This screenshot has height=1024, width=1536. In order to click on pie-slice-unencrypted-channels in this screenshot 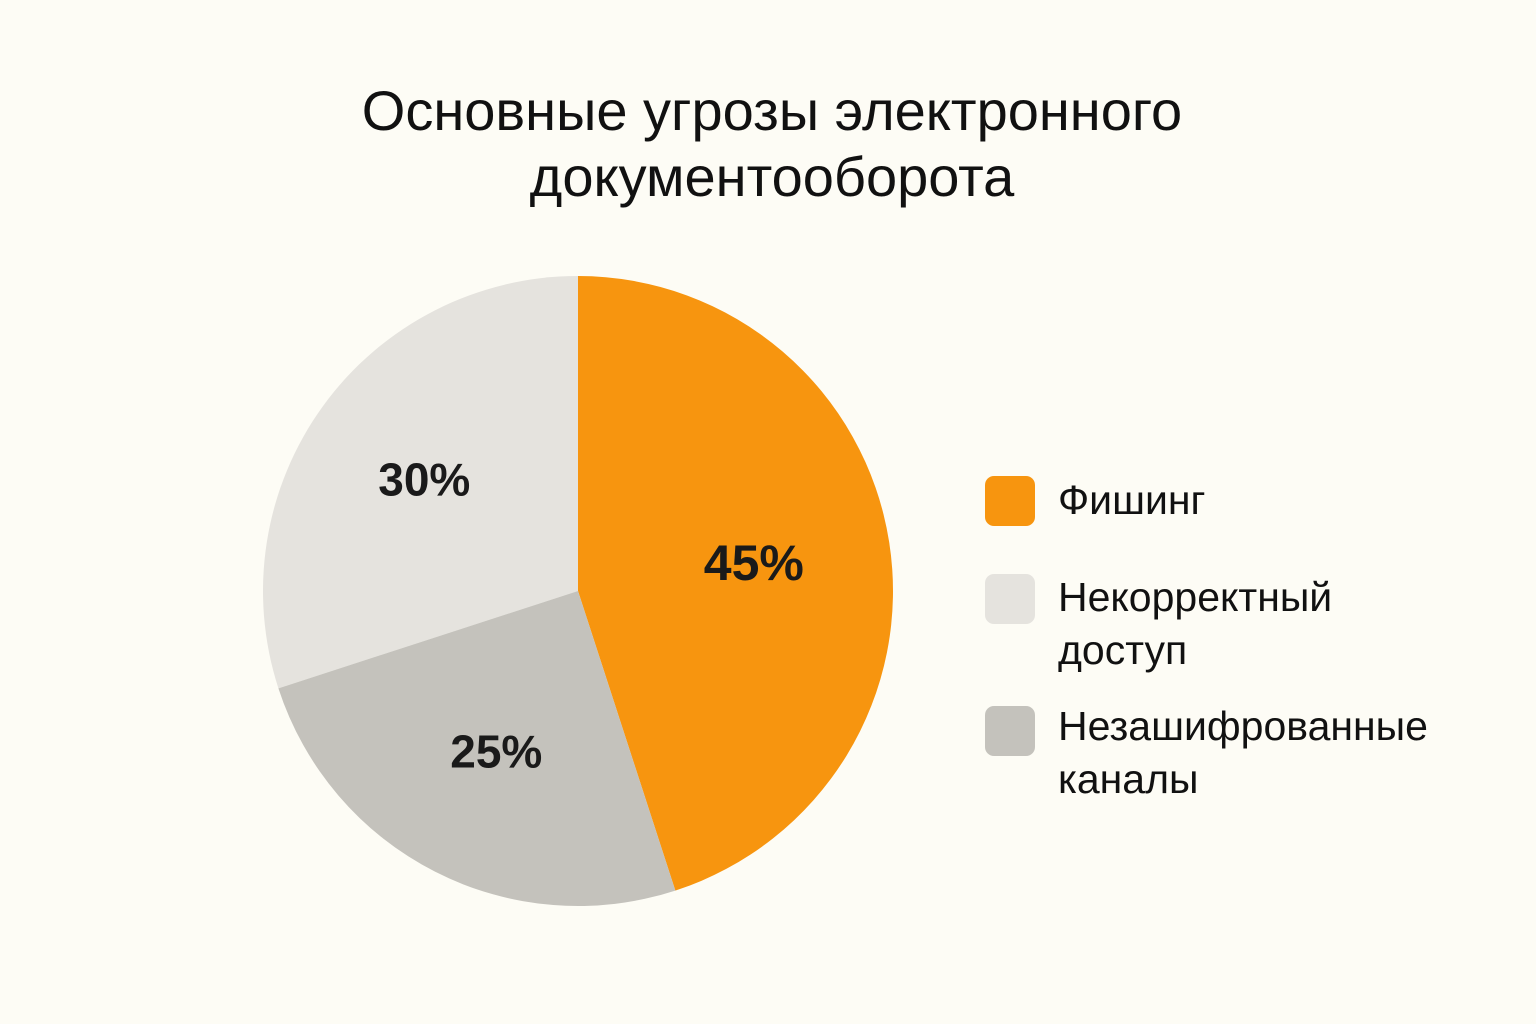, I will do `click(477, 748)`.